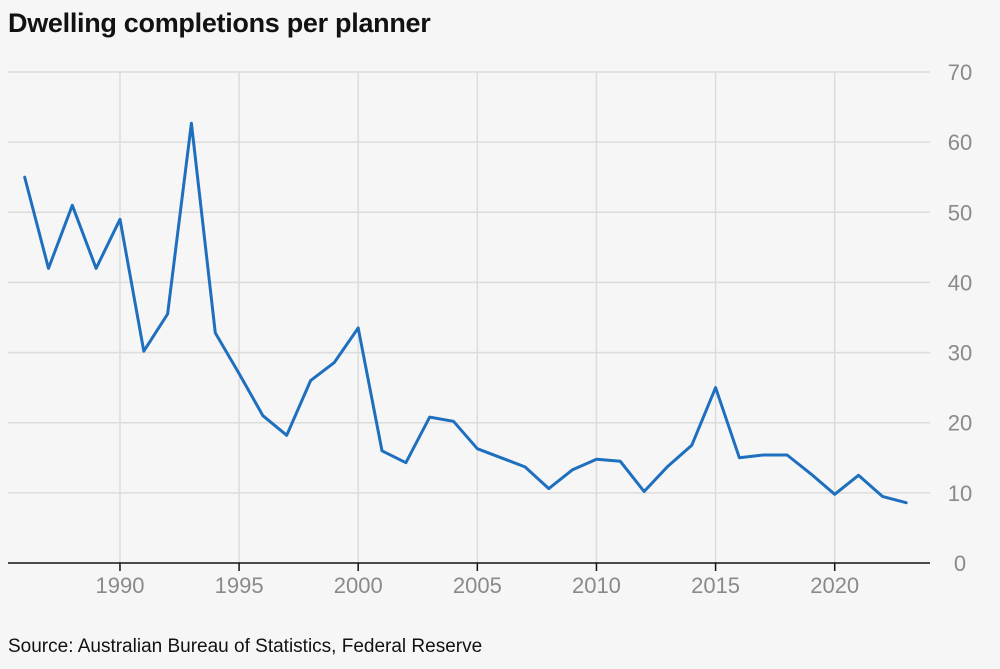 The image size is (1000, 669). I want to click on y-tick-label: 50, so click(960, 212).